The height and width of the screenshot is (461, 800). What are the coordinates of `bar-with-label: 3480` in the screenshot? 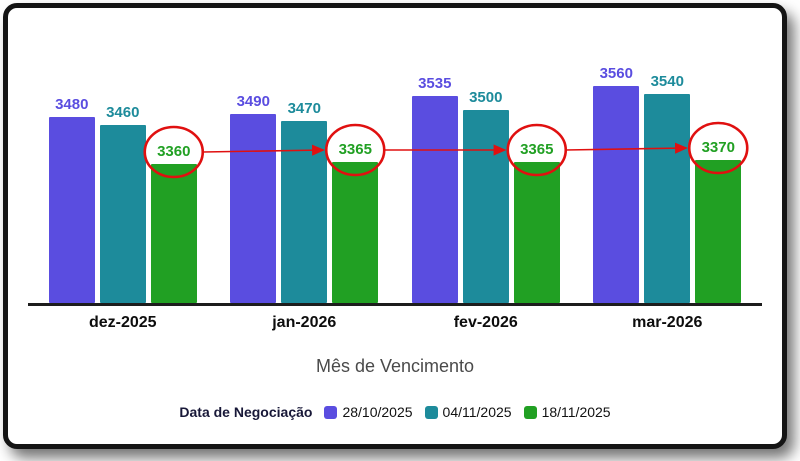 It's located at (71, 199).